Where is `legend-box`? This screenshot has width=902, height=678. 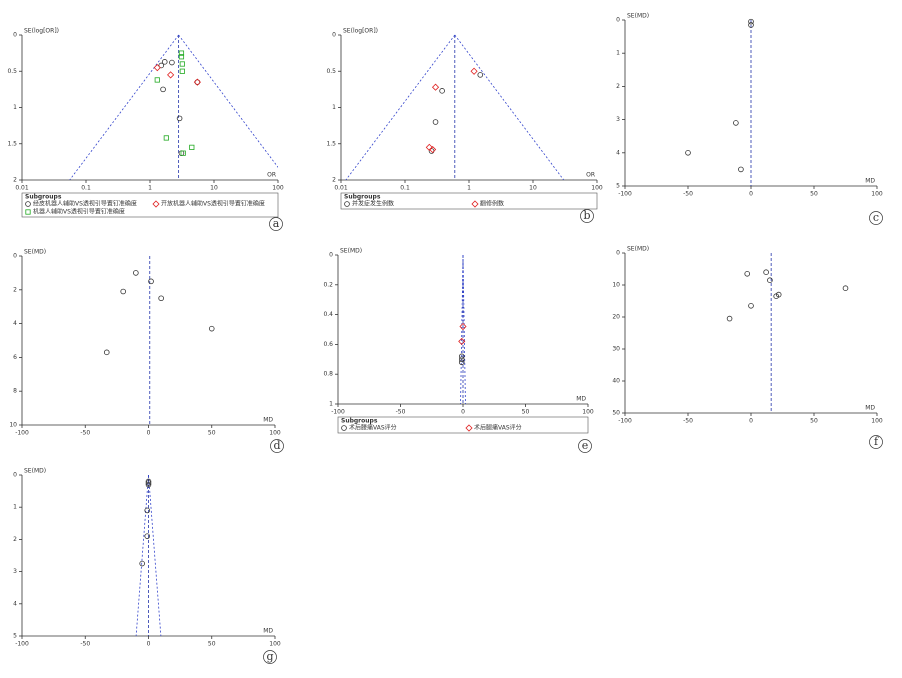 legend-box is located at coordinates (150, 205).